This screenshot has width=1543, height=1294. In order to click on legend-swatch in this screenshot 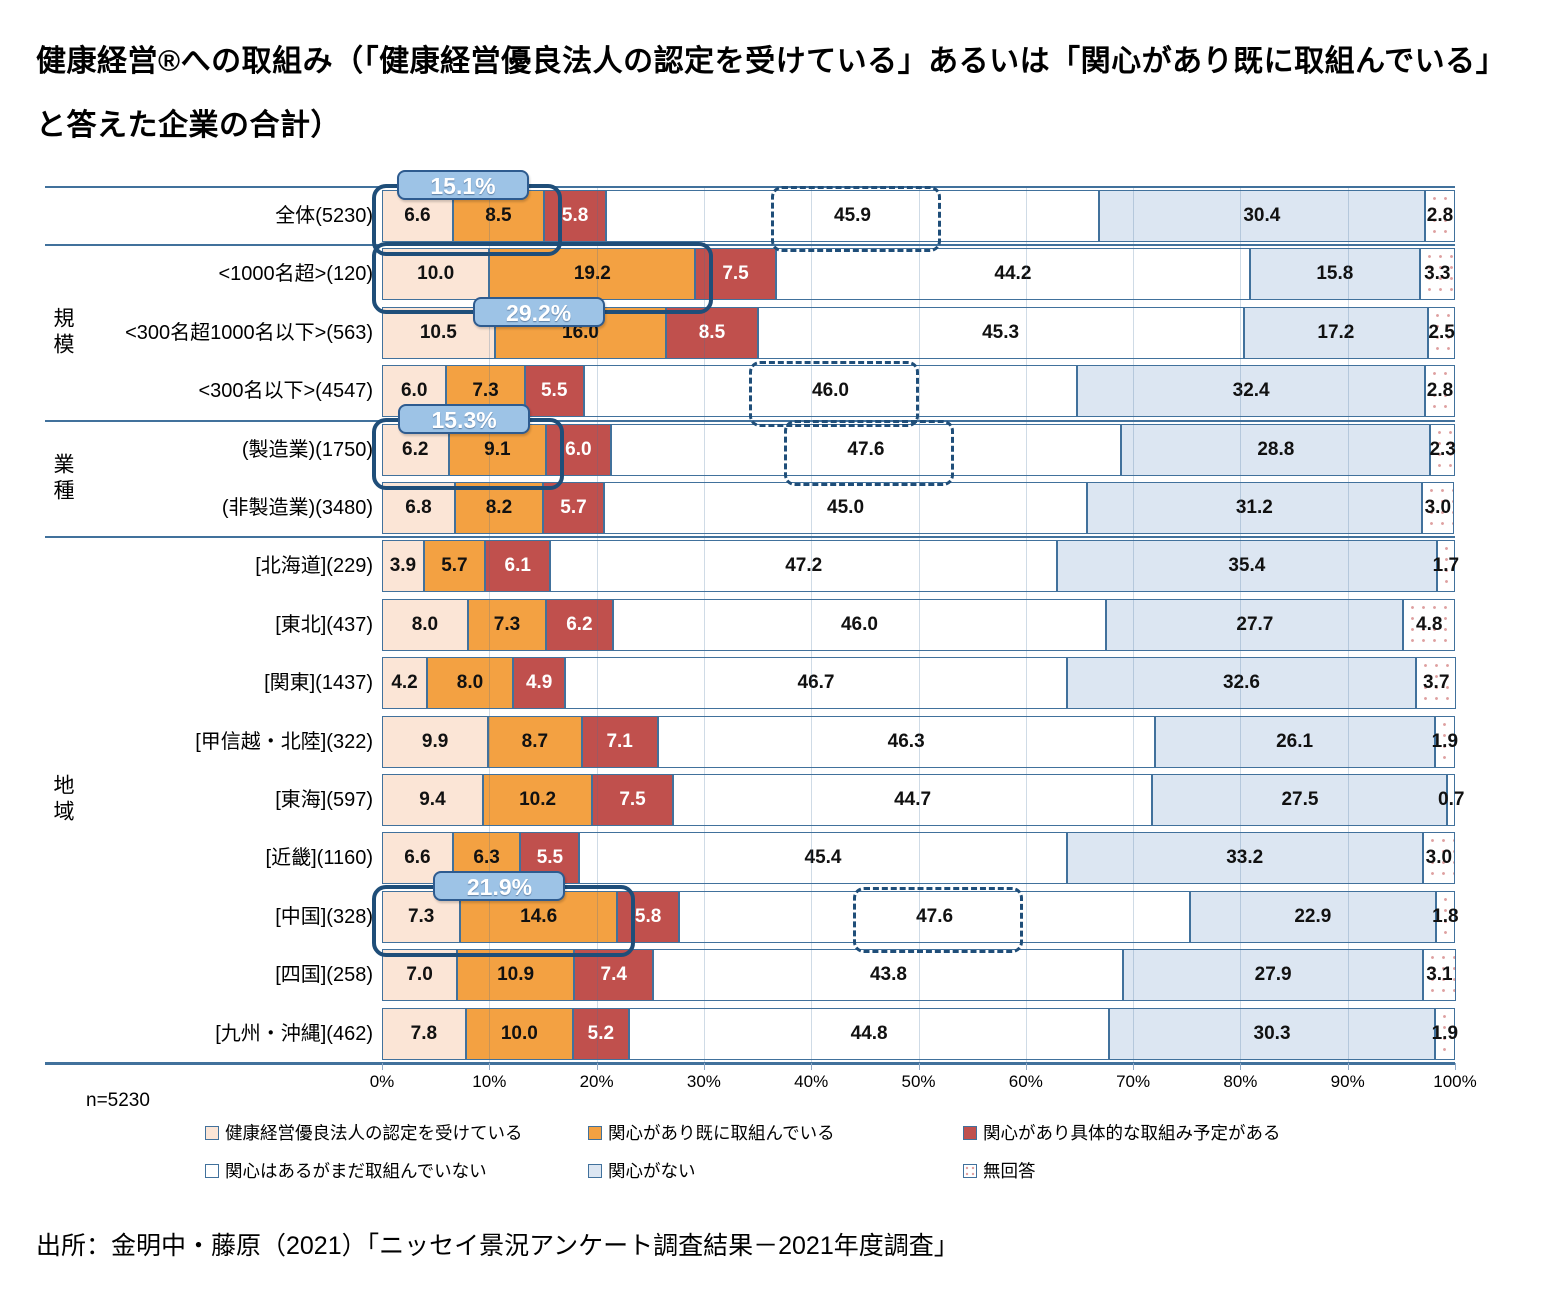, I will do `click(970, 1132)`.